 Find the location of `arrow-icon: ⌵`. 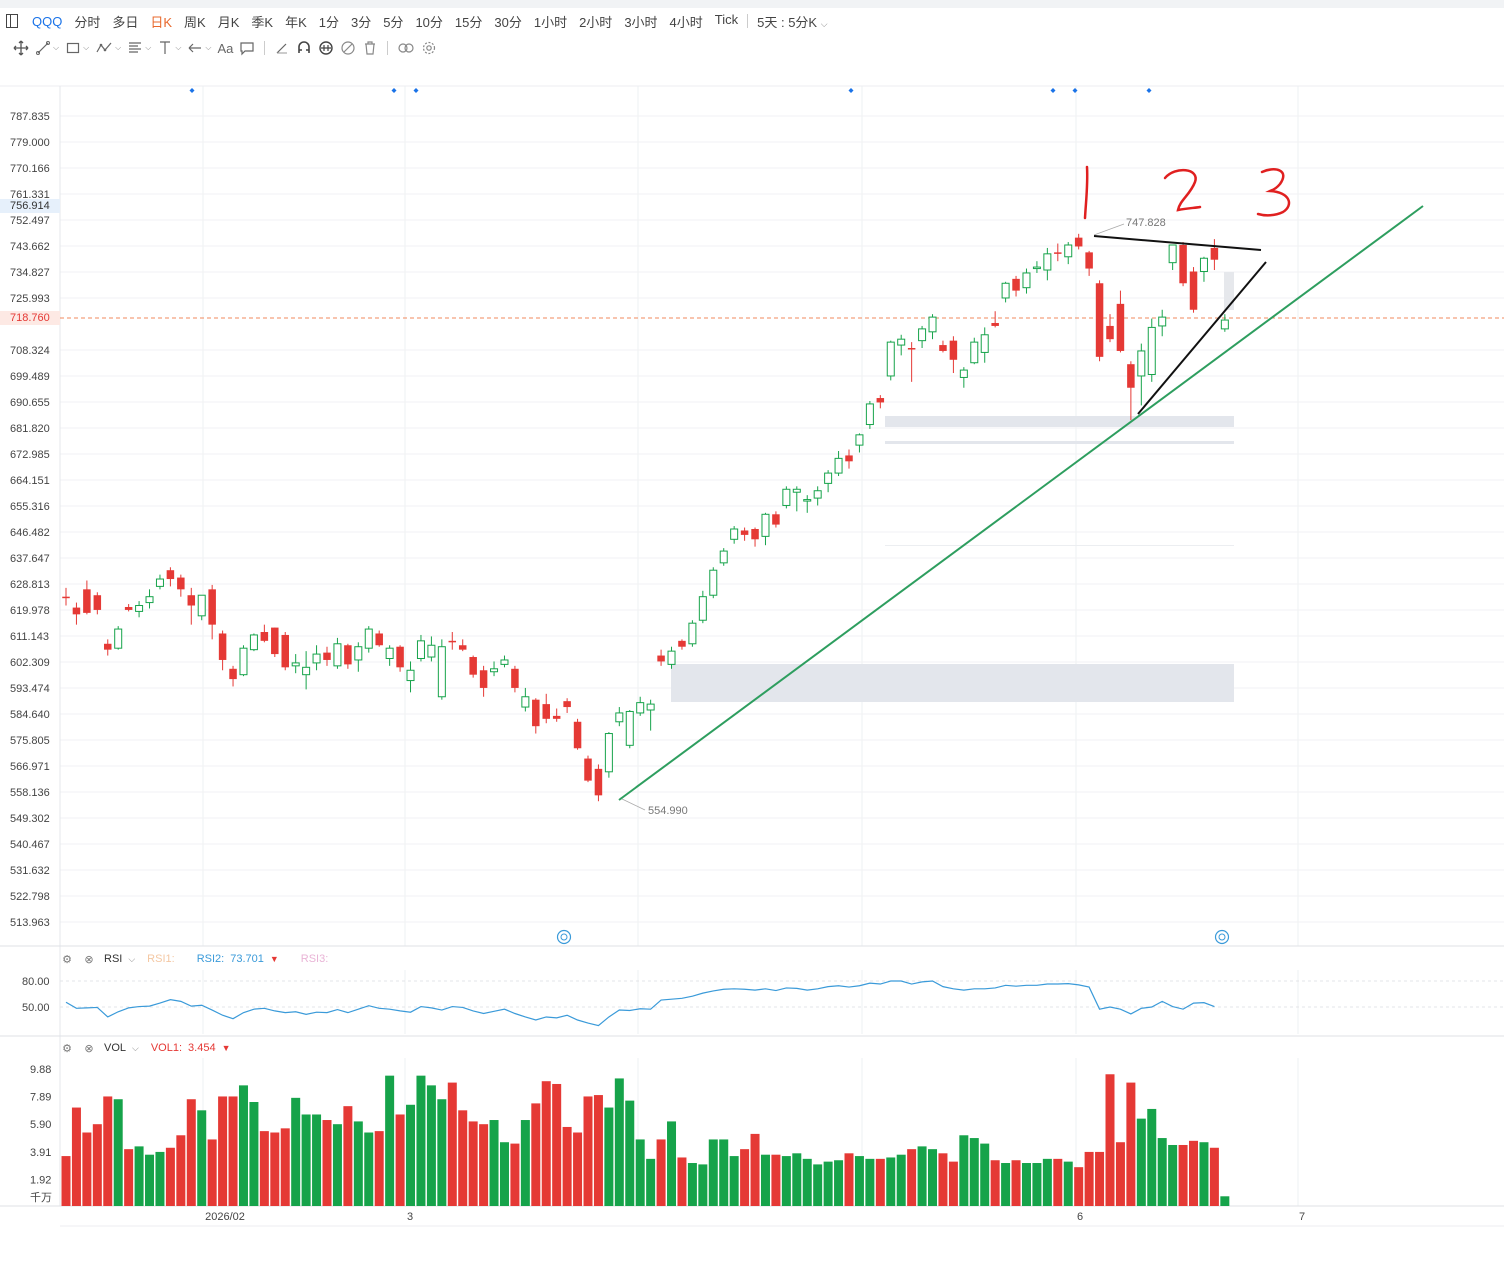

arrow-icon: ⌵ is located at coordinates (199, 48).